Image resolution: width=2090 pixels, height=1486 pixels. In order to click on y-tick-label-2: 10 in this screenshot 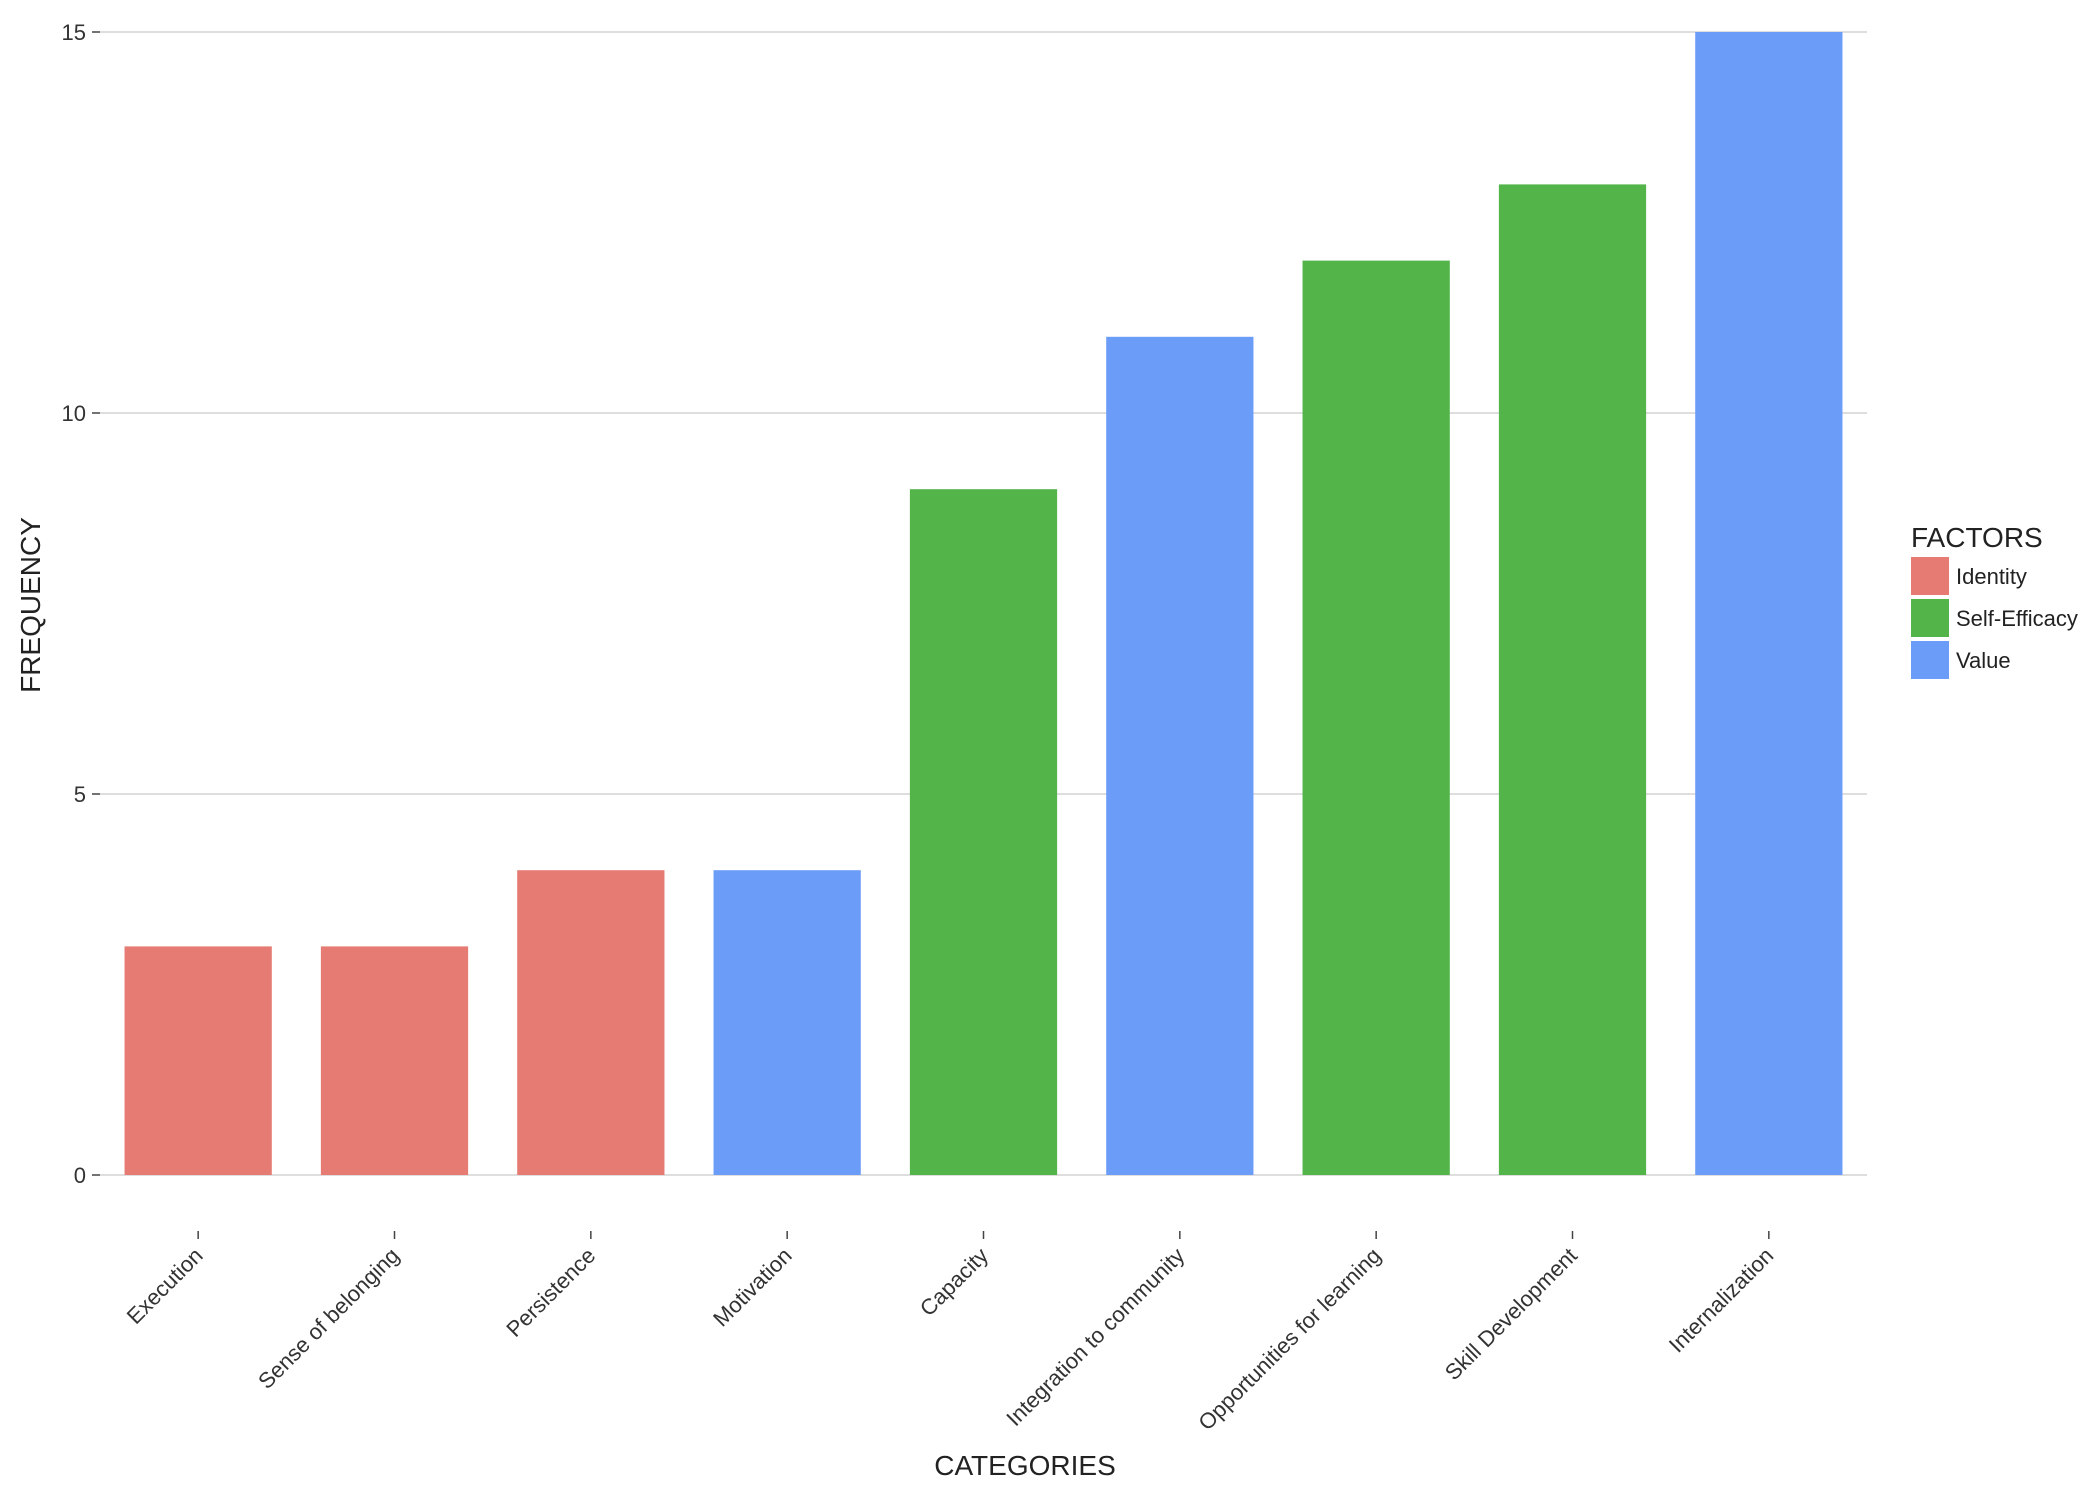, I will do `click(74, 413)`.